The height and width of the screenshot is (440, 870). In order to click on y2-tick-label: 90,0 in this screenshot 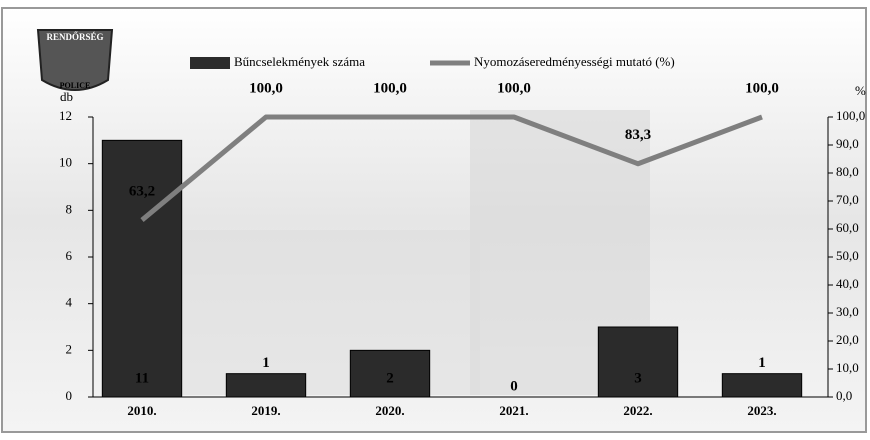, I will do `click(847, 143)`.